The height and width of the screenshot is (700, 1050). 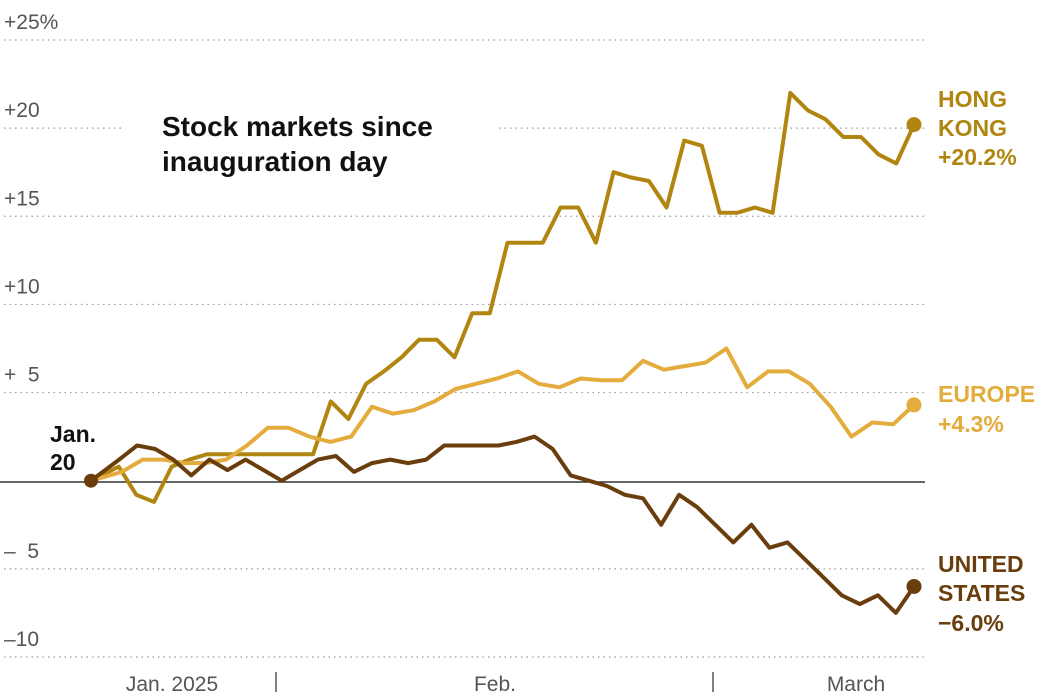 I want to click on start-label-line-1: Jan., so click(x=73, y=434).